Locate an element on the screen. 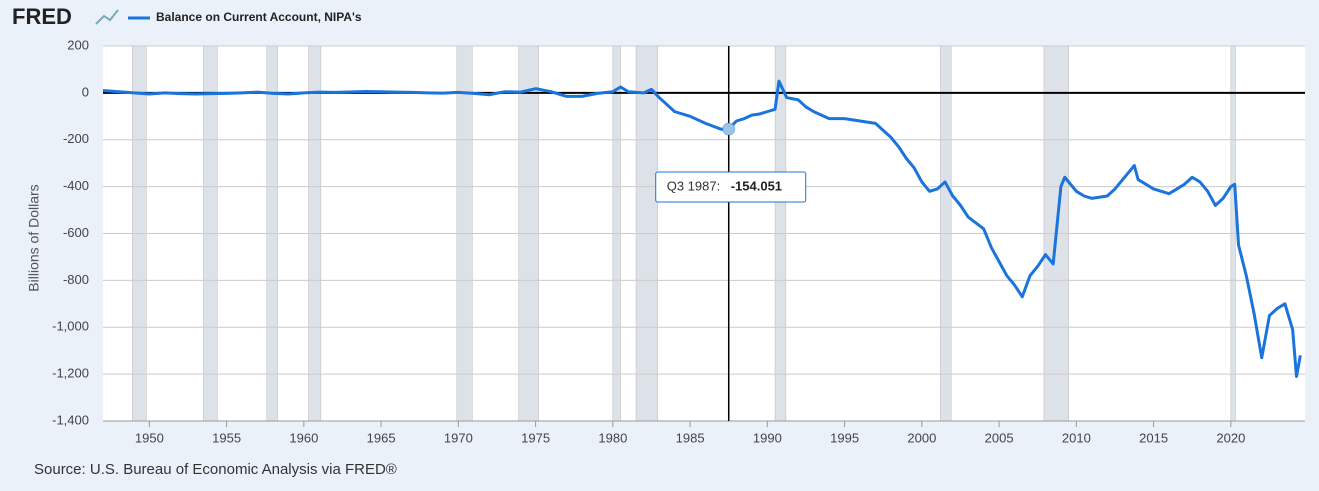  brand-logo: FRED is located at coordinates (42, 16).